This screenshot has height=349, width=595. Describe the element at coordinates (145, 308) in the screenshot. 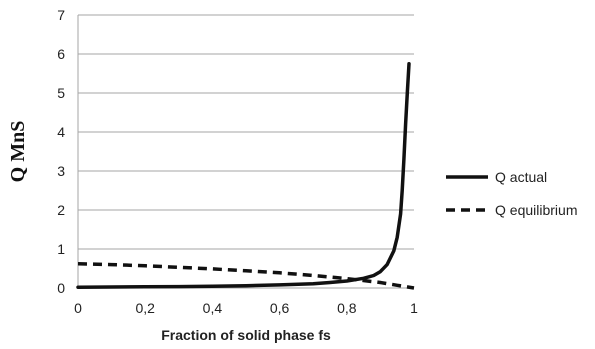

I see `x-tick-label: 0,2` at that location.